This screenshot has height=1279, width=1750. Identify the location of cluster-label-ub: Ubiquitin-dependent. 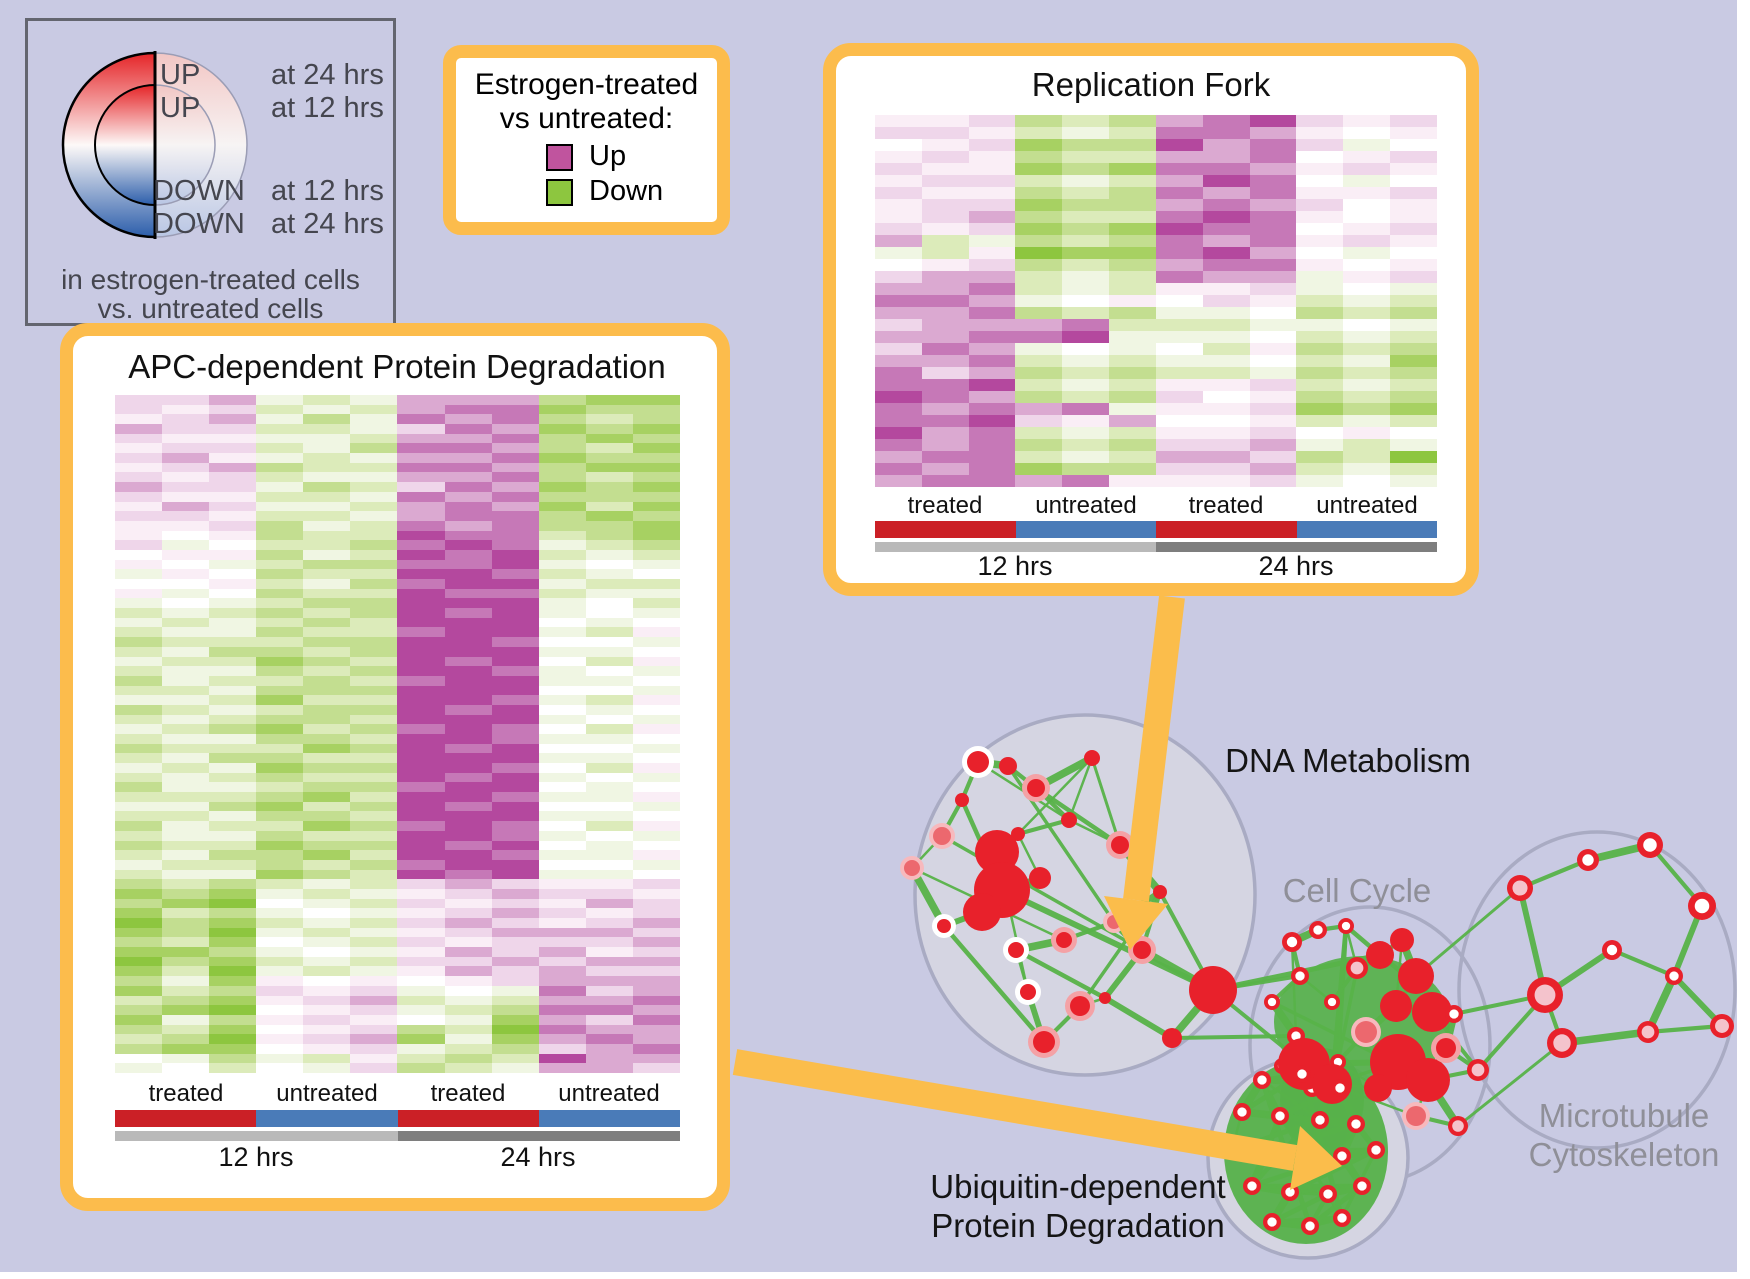
(1077, 1186).